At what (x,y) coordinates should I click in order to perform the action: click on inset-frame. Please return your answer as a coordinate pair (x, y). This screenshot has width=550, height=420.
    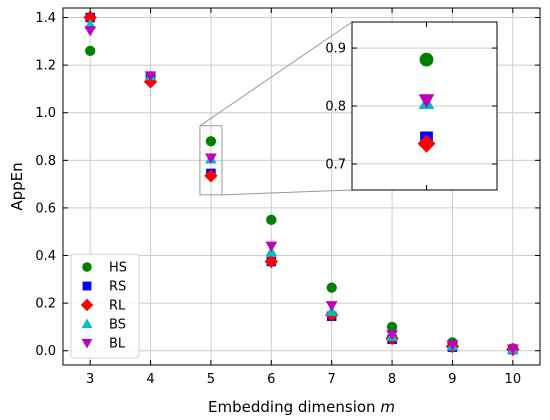
    Looking at the image, I should click on (424, 106).